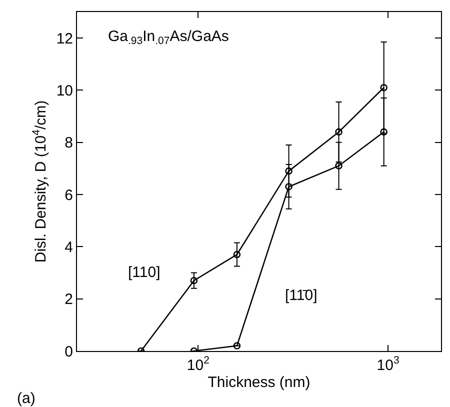 The width and height of the screenshot is (450, 407). Describe the element at coordinates (68, 195) in the screenshot. I see `y-tick-label: 6` at that location.